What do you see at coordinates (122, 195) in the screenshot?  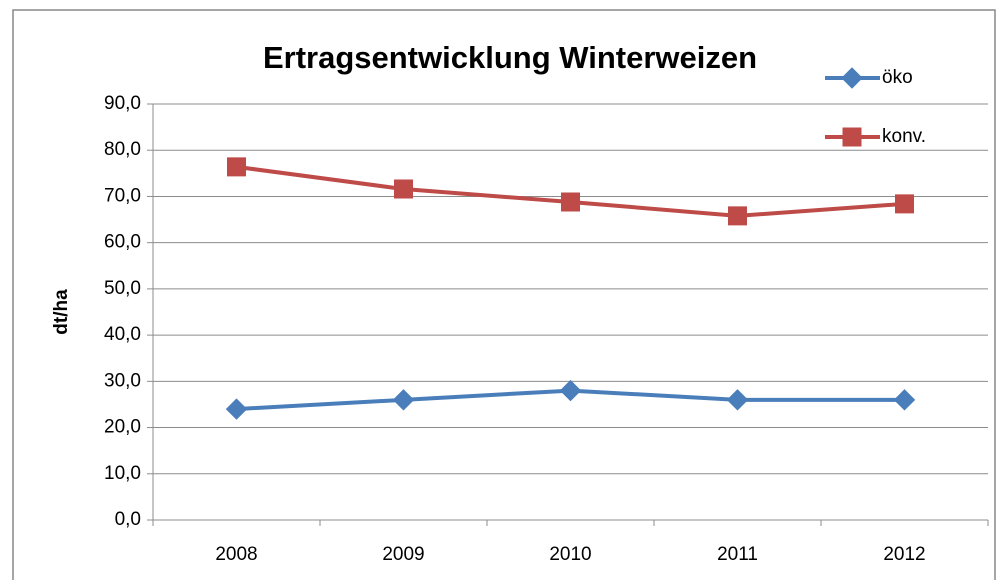 I see `y-tick-label: 70,0` at bounding box center [122, 195].